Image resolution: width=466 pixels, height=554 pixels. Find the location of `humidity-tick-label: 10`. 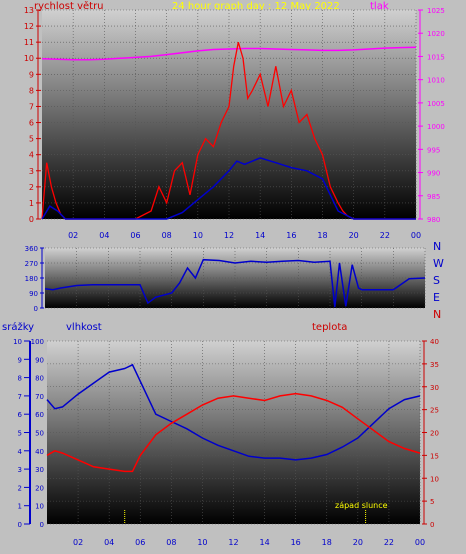

humidity-tick-label: 10 is located at coordinates (39, 507).